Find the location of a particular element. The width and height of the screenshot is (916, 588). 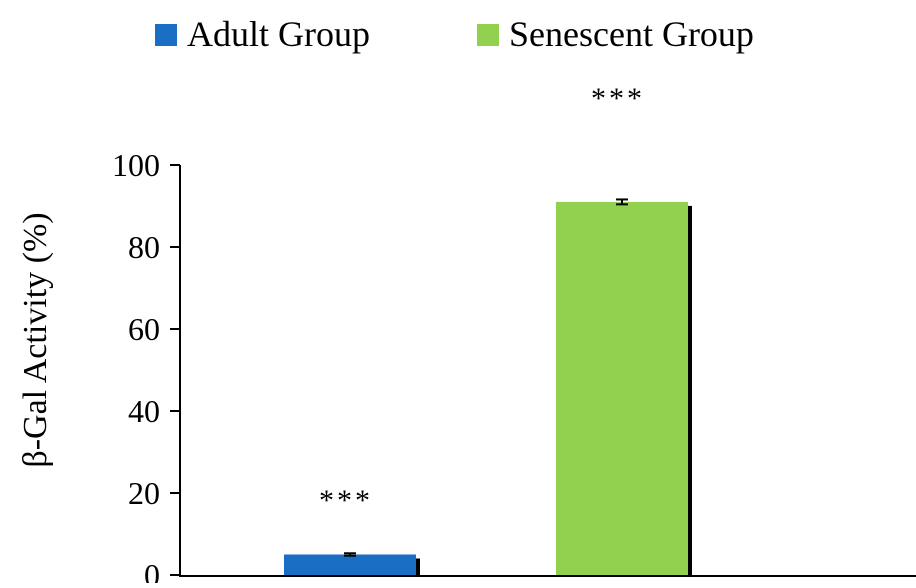

y-tick-label: 60 is located at coordinates (144, 329).